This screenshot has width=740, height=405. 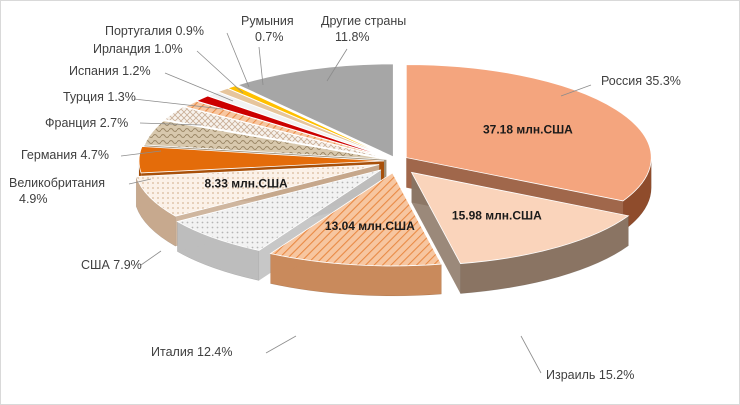 What do you see at coordinates (265, 140) in the screenshot?
I see `pie-slice-Германия` at bounding box center [265, 140].